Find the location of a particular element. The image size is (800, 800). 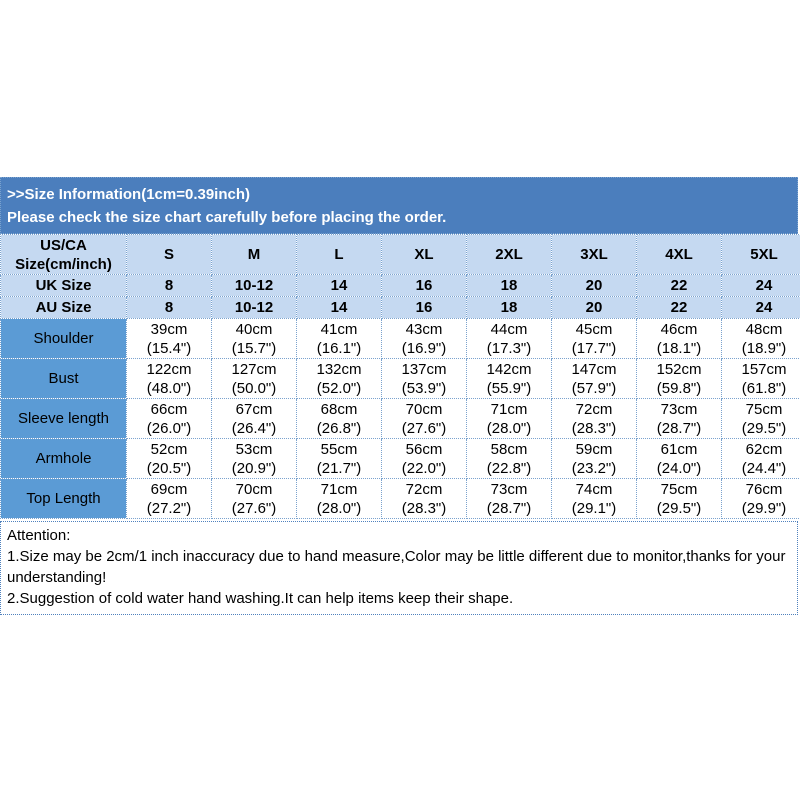

measurement-inch: (15.4") is located at coordinates (169, 348).